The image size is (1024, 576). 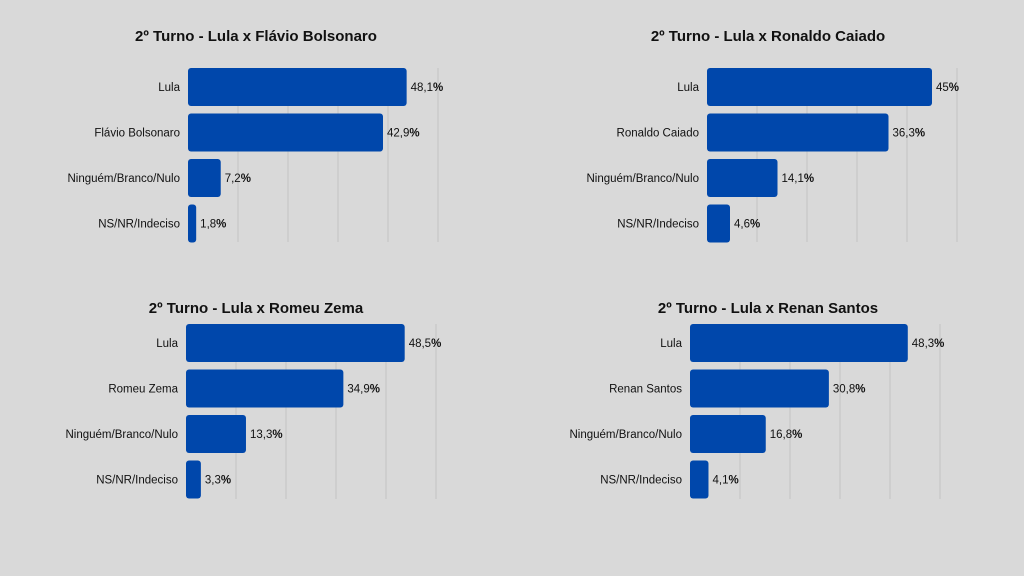 I want to click on value-label: 3,3%, so click(x=218, y=481).